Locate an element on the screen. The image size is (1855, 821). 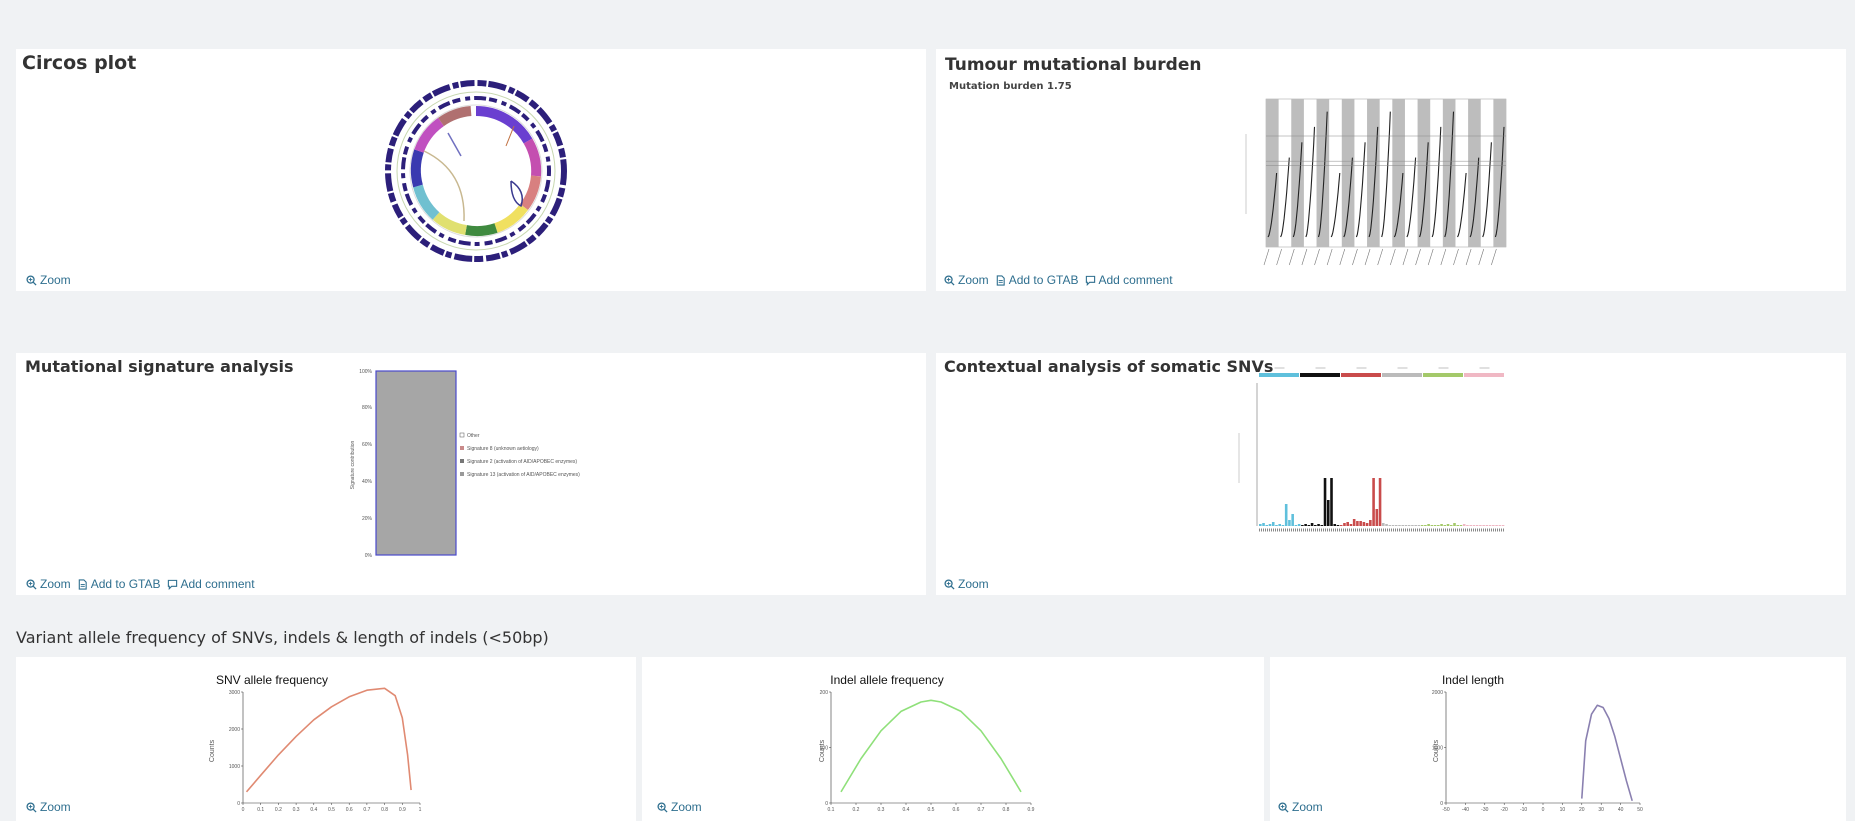
xtick-label: 0.9 is located at coordinates (1031, 810).